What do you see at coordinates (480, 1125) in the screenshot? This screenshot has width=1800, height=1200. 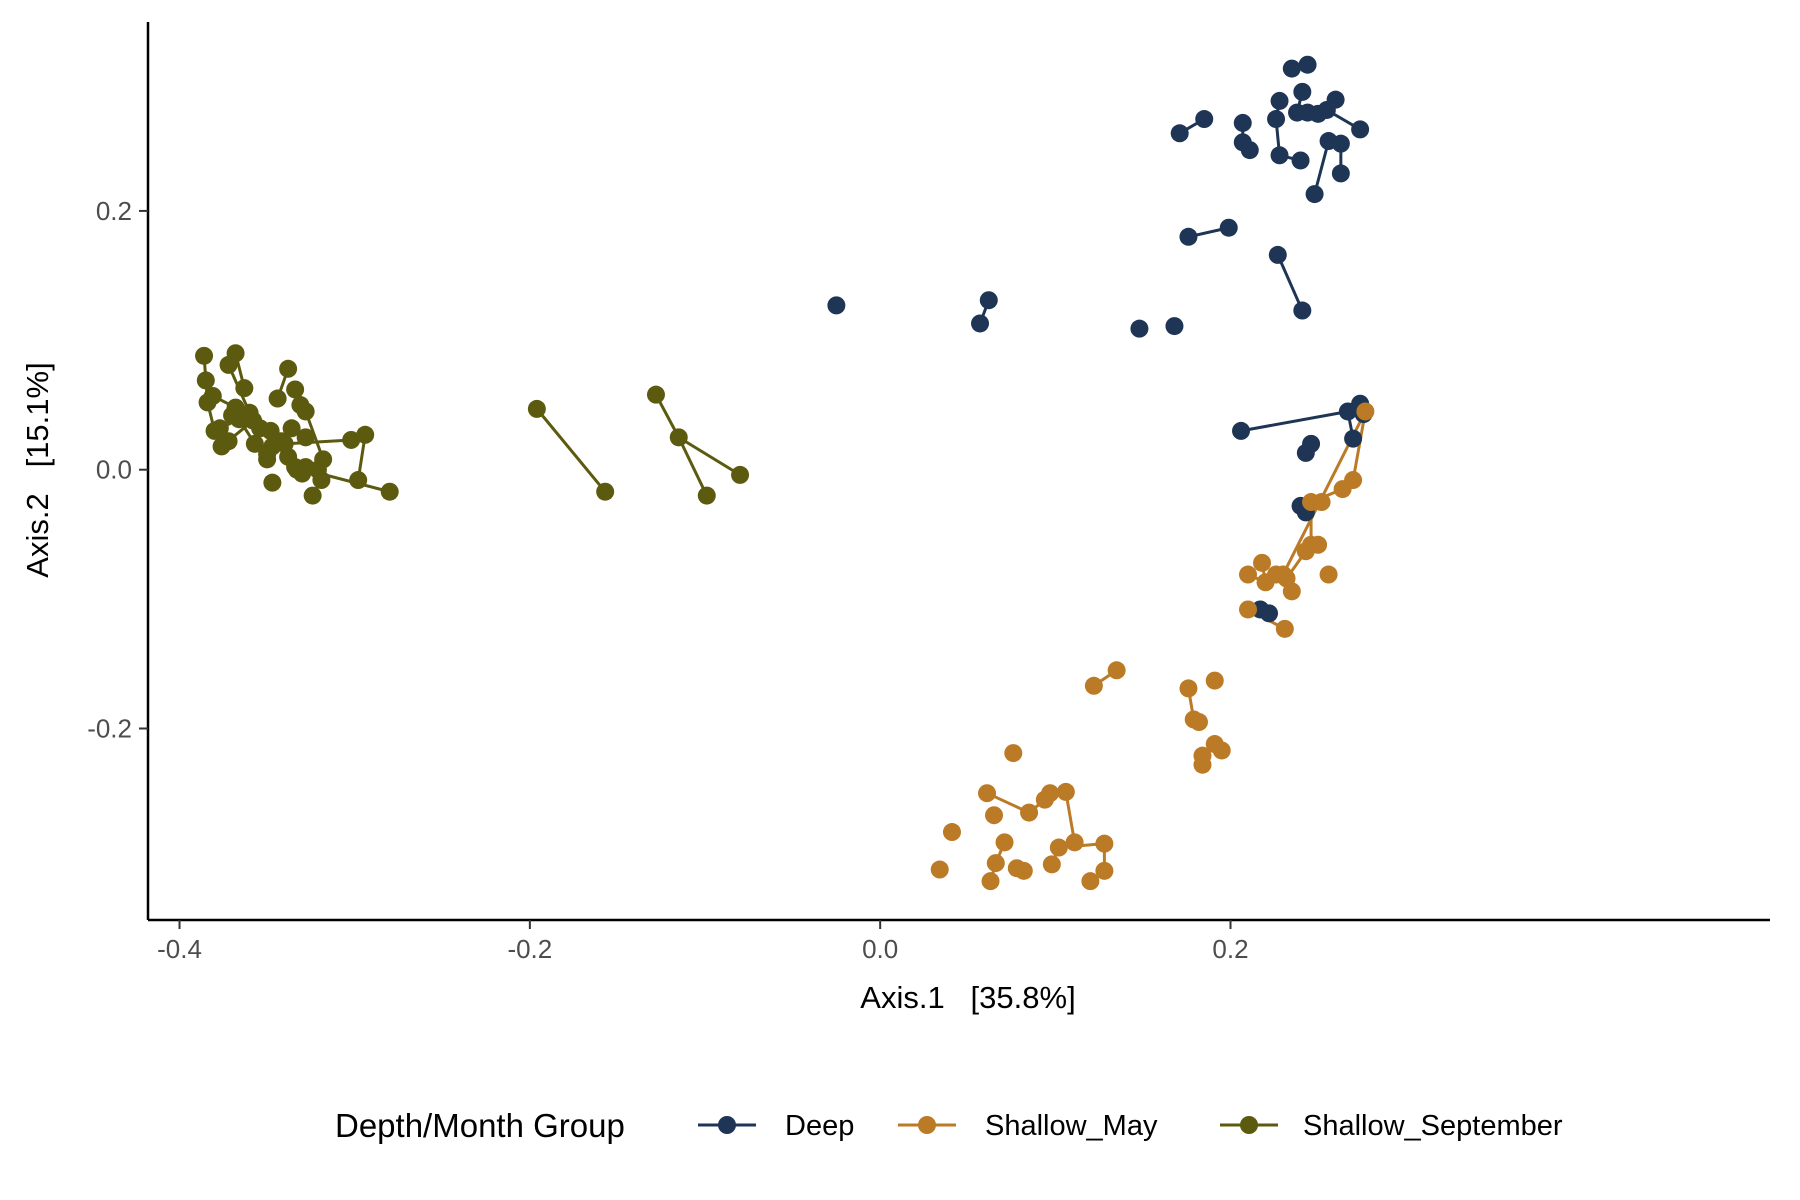 I see `legend-title: Depth/Month Group` at bounding box center [480, 1125].